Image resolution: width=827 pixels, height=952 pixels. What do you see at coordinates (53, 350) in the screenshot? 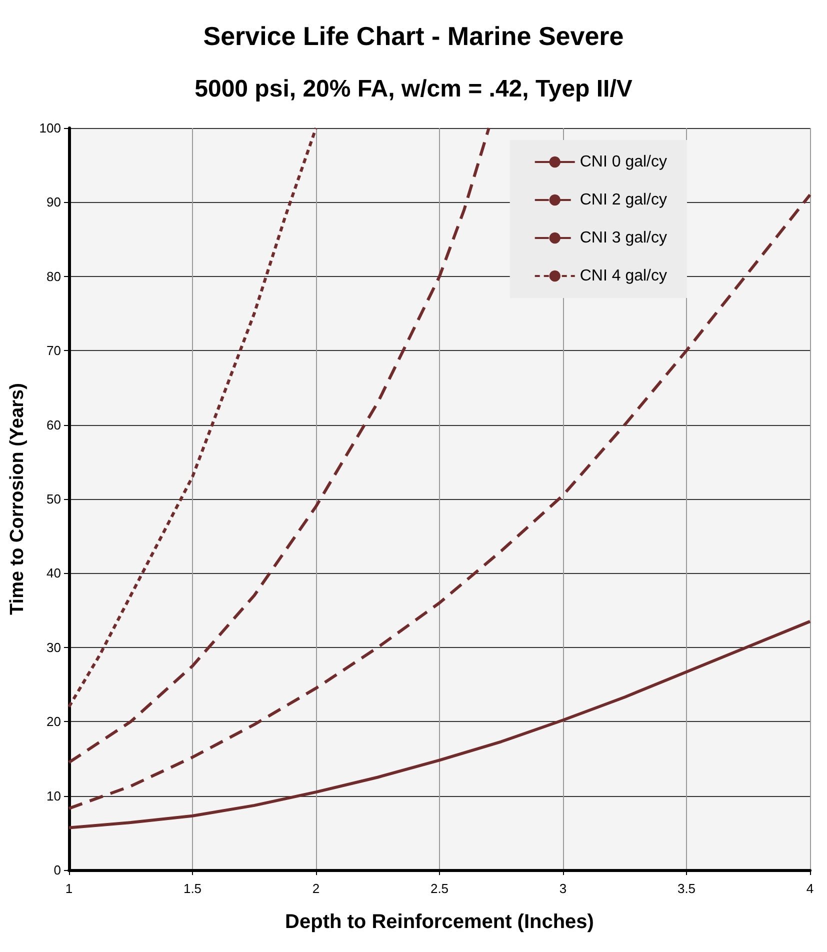
I see `y-tick-label: 70` at bounding box center [53, 350].